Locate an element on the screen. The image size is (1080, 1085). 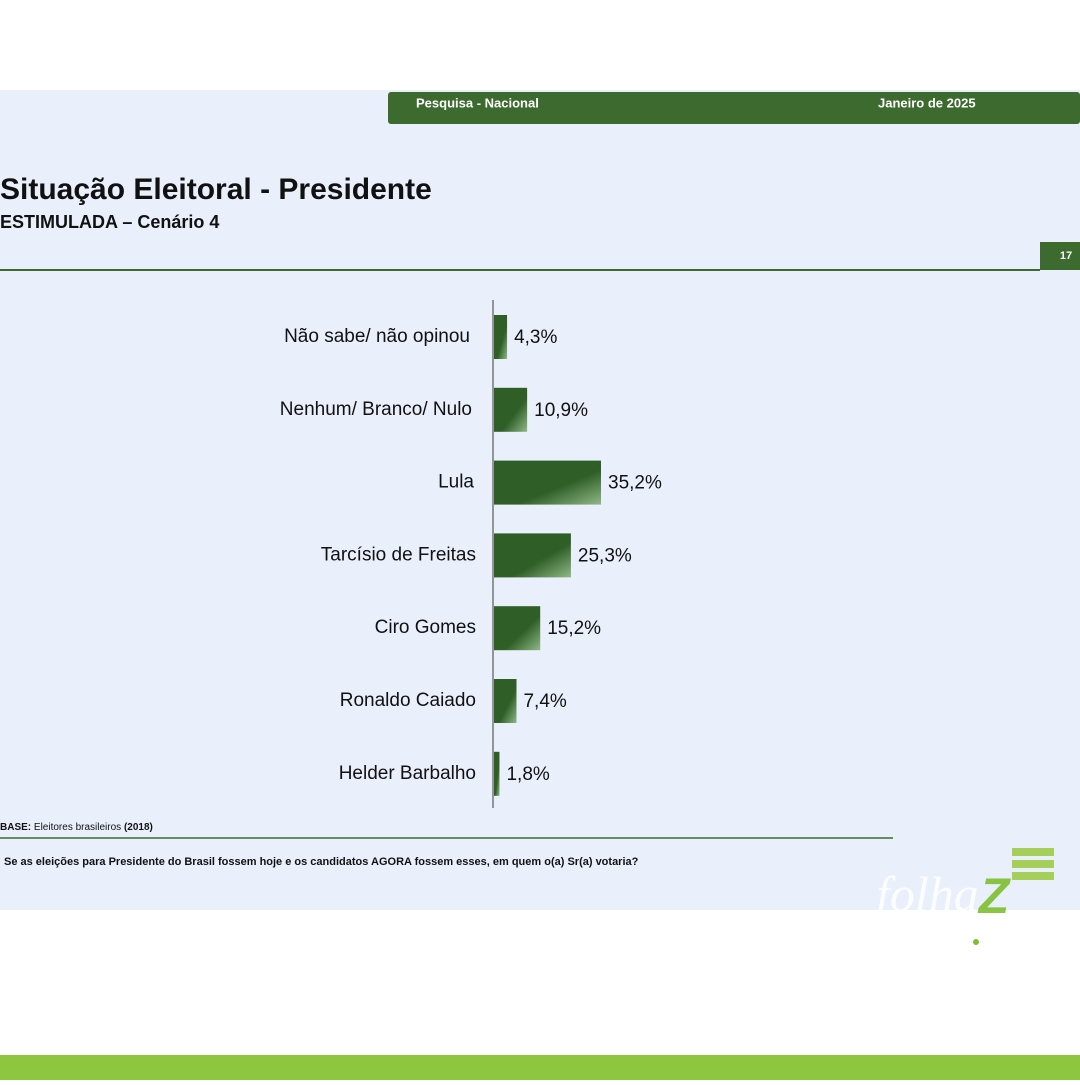
category-label: Tarcísio de Freitas is located at coordinates (398, 554).